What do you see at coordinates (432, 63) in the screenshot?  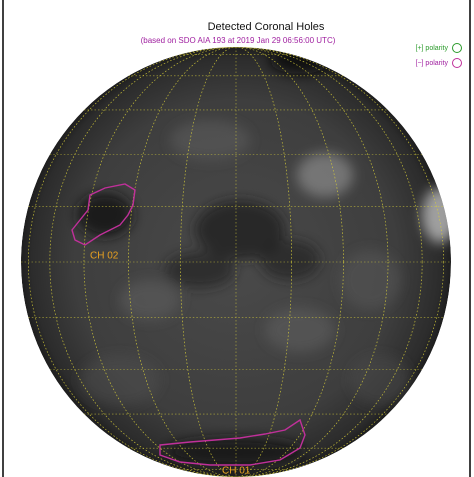 I see `legend-label: [−] polarity` at bounding box center [432, 63].